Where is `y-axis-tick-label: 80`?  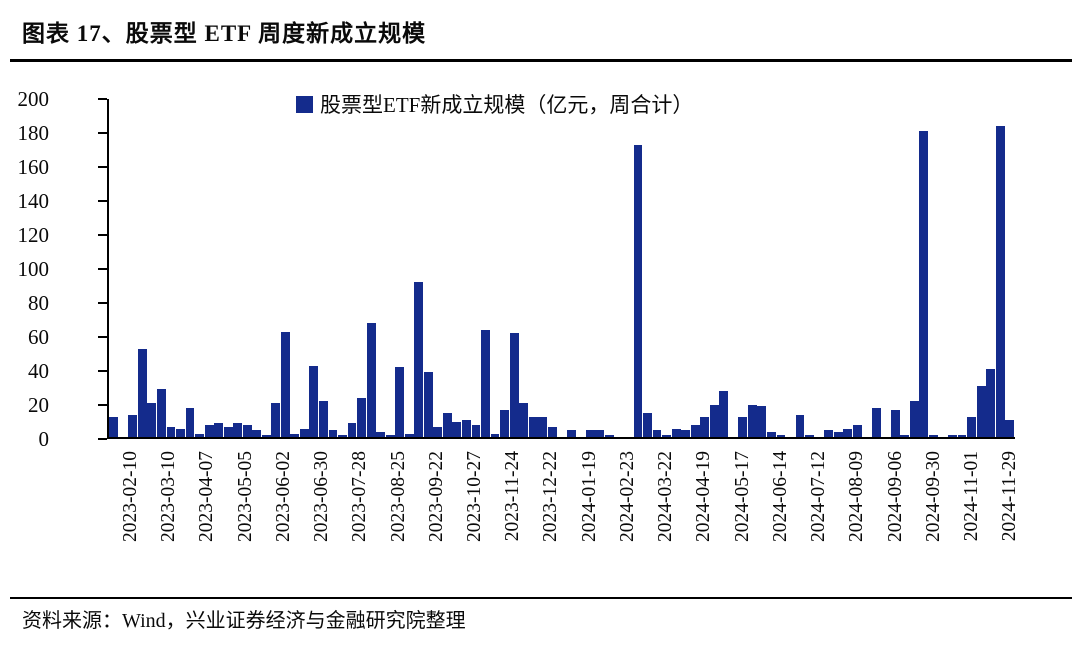 y-axis-tick-label: 80 is located at coordinates (38, 303).